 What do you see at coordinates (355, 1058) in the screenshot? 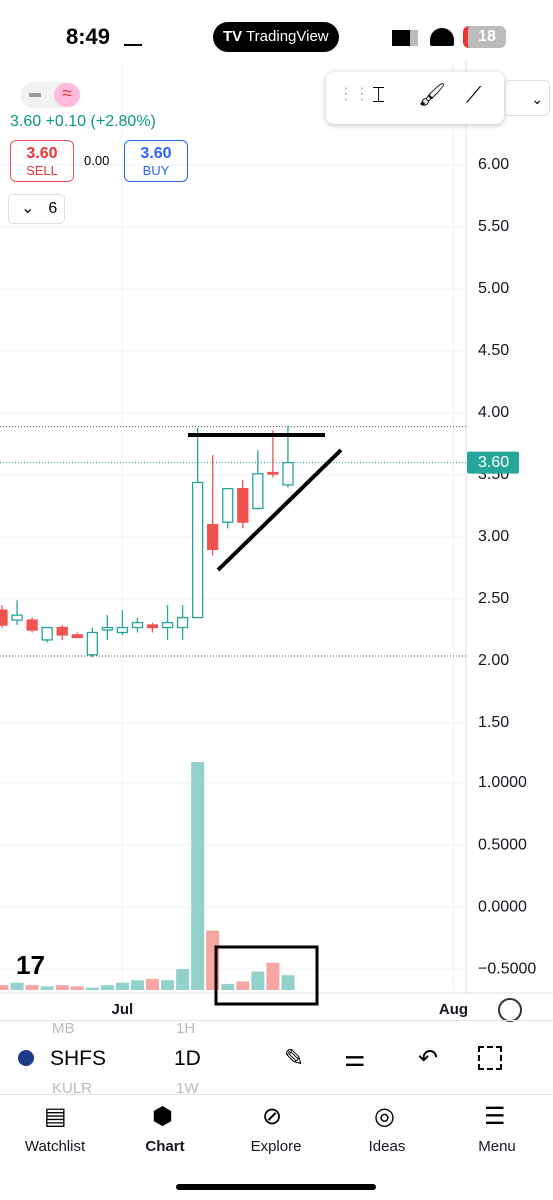
I see `indicators-button: ⚌` at bounding box center [355, 1058].